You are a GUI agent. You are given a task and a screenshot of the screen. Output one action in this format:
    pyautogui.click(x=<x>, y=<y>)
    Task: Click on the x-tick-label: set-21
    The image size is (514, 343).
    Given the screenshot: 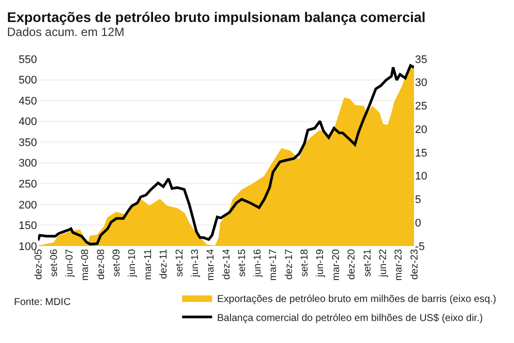 What is the action you would take?
    pyautogui.click(x=368, y=262)
    